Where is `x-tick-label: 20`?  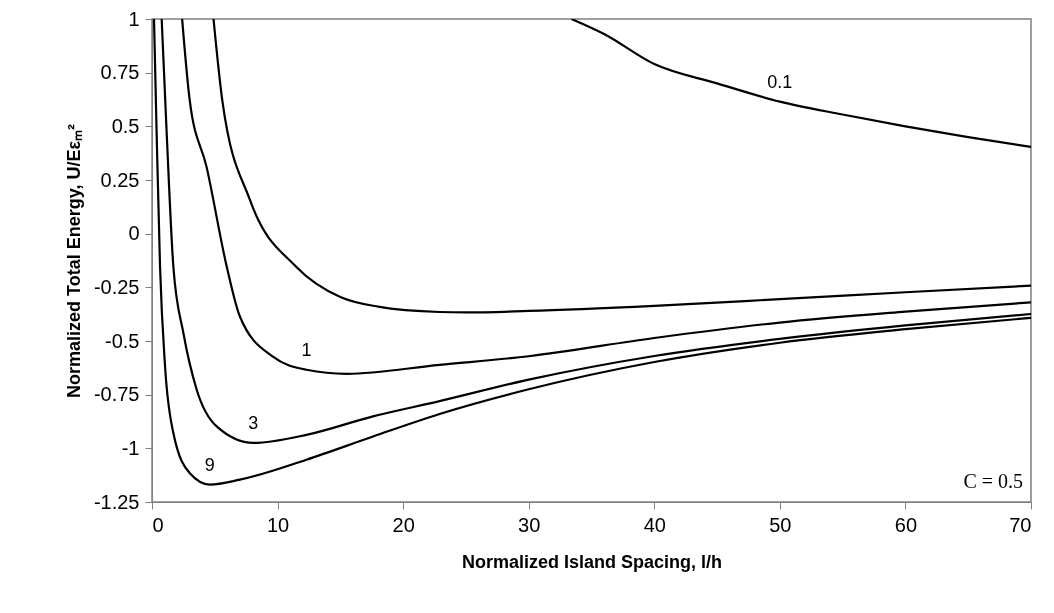
x-tick-label: 20 is located at coordinates (403, 524).